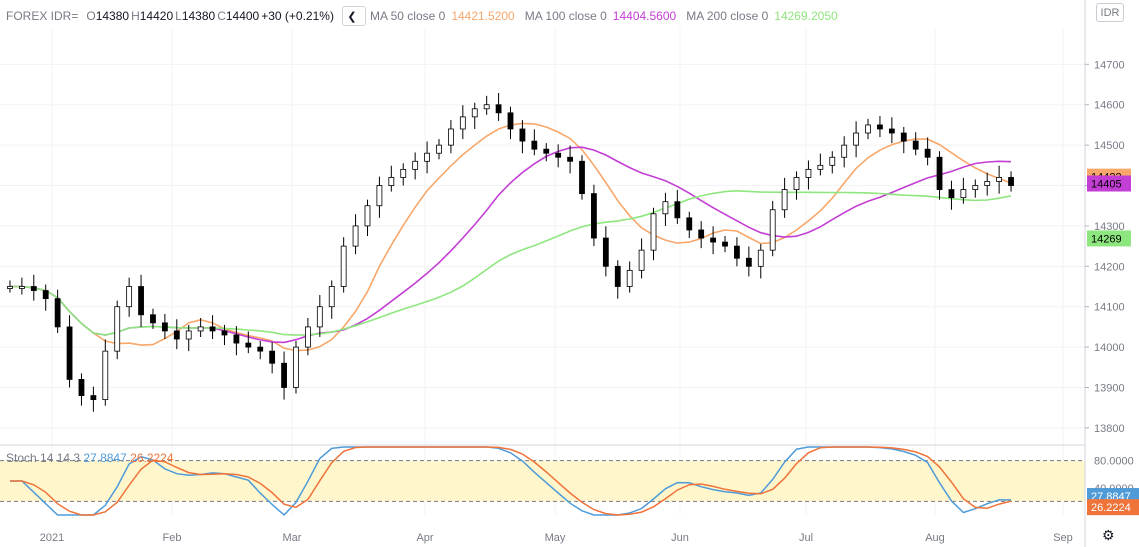  Describe the element at coordinates (806, 16) in the screenshot. I see `ma200-value: 14269.2050` at that location.